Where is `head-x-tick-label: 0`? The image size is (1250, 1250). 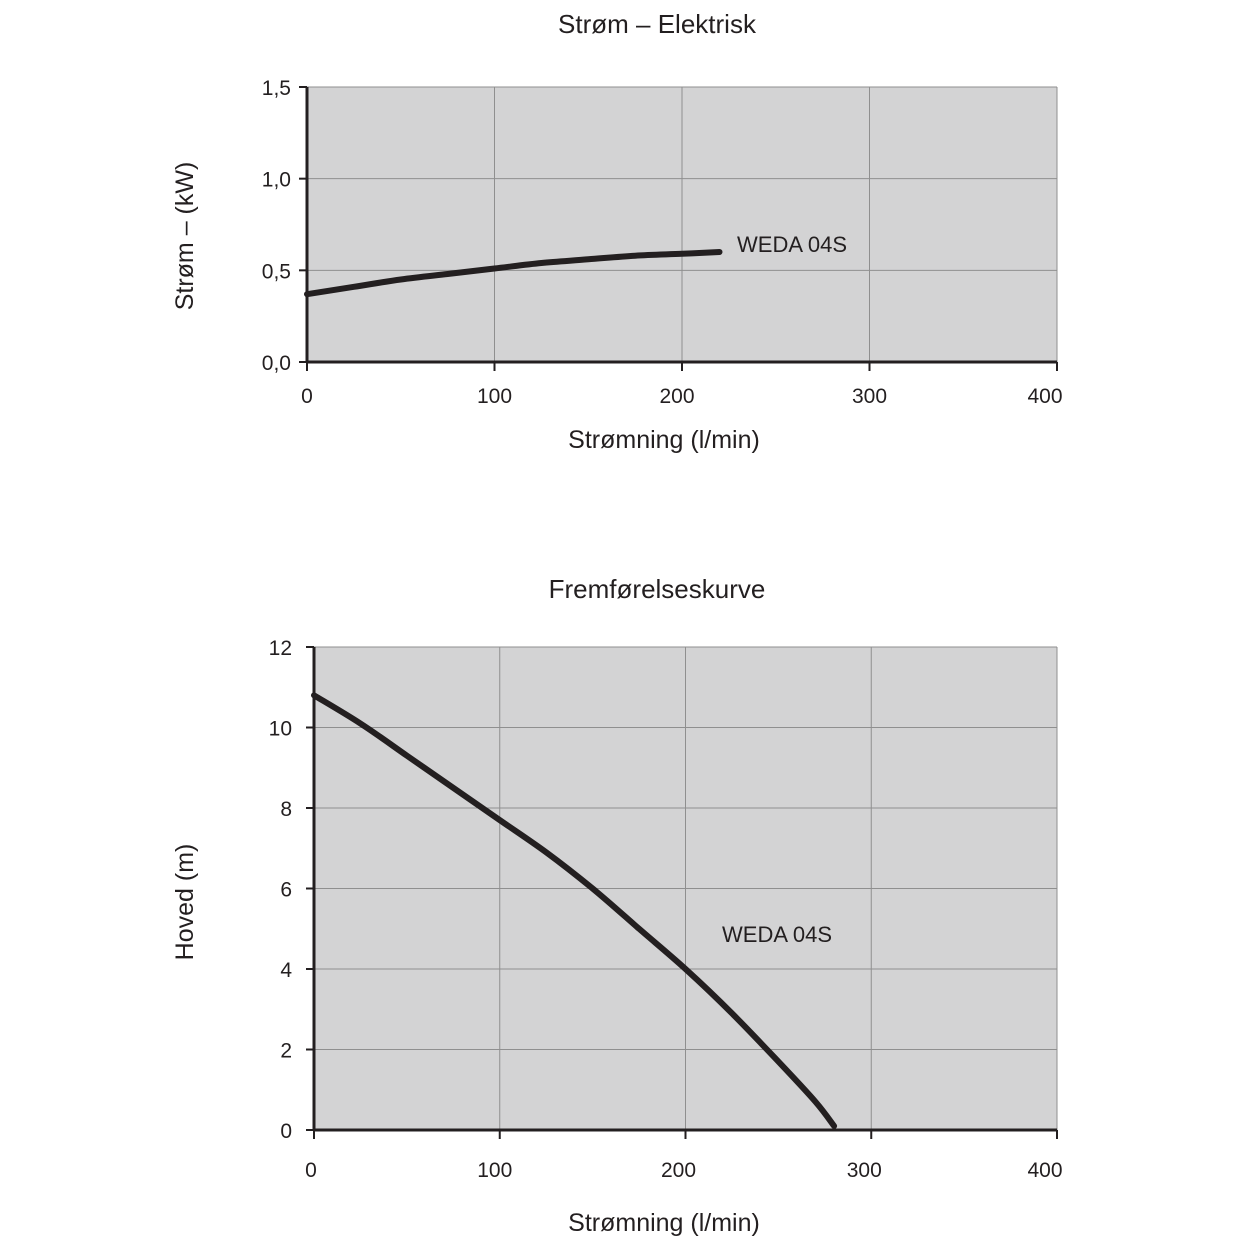
head-x-tick-label: 0 is located at coordinates (311, 1170).